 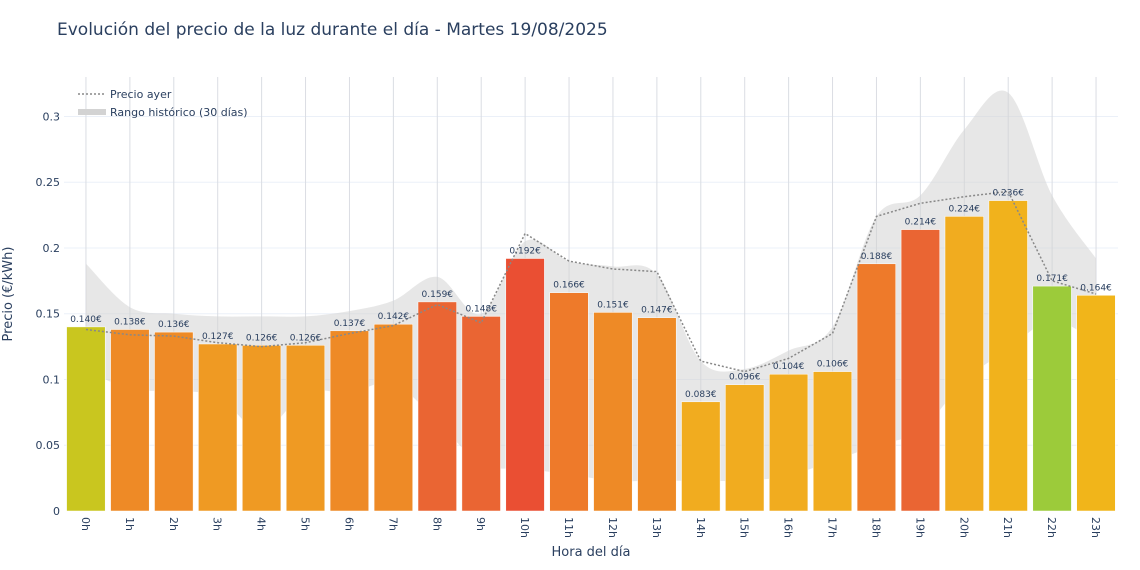 I want to click on bar-23h, so click(x=1096, y=403).